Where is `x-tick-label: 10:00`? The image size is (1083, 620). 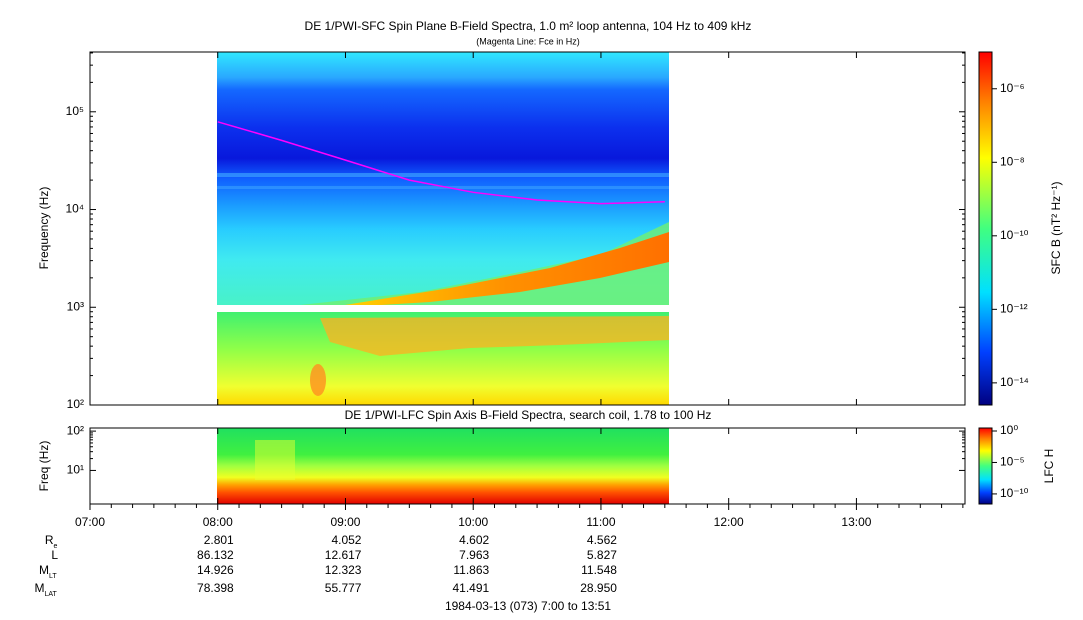
x-tick-label: 10:00 is located at coordinates (473, 522).